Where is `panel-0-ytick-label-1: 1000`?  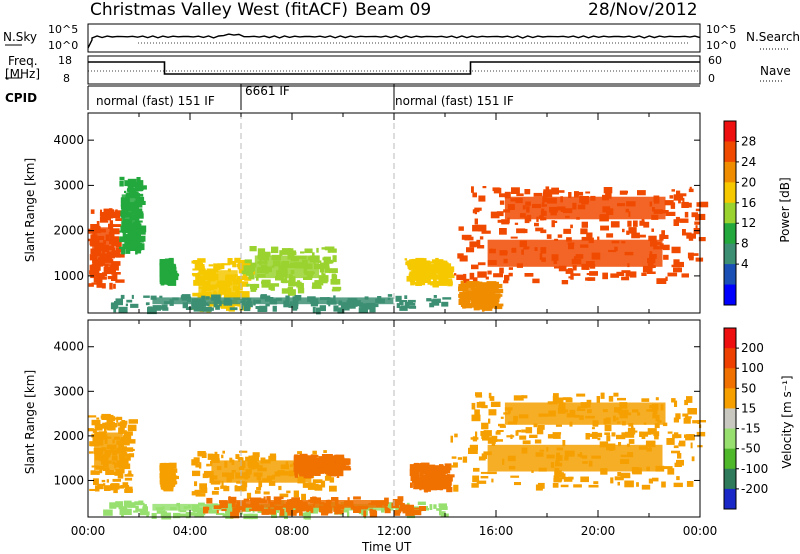 panel-0-ytick-label-1: 1000 is located at coordinates (68, 276).